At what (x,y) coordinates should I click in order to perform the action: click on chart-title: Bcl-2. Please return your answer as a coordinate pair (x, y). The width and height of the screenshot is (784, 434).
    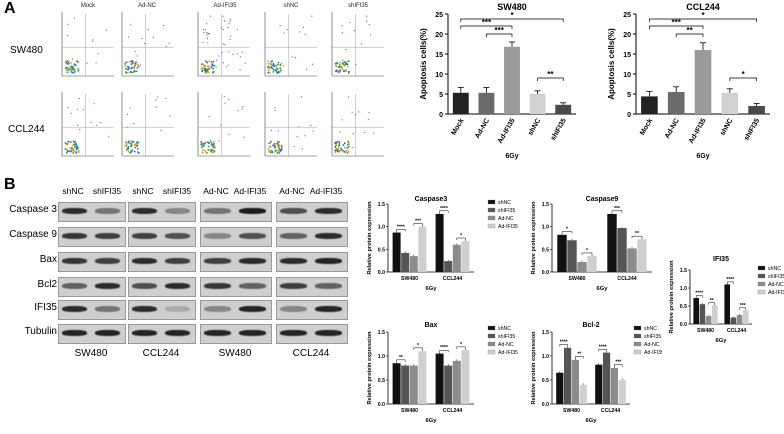
    Looking at the image, I should click on (590, 325).